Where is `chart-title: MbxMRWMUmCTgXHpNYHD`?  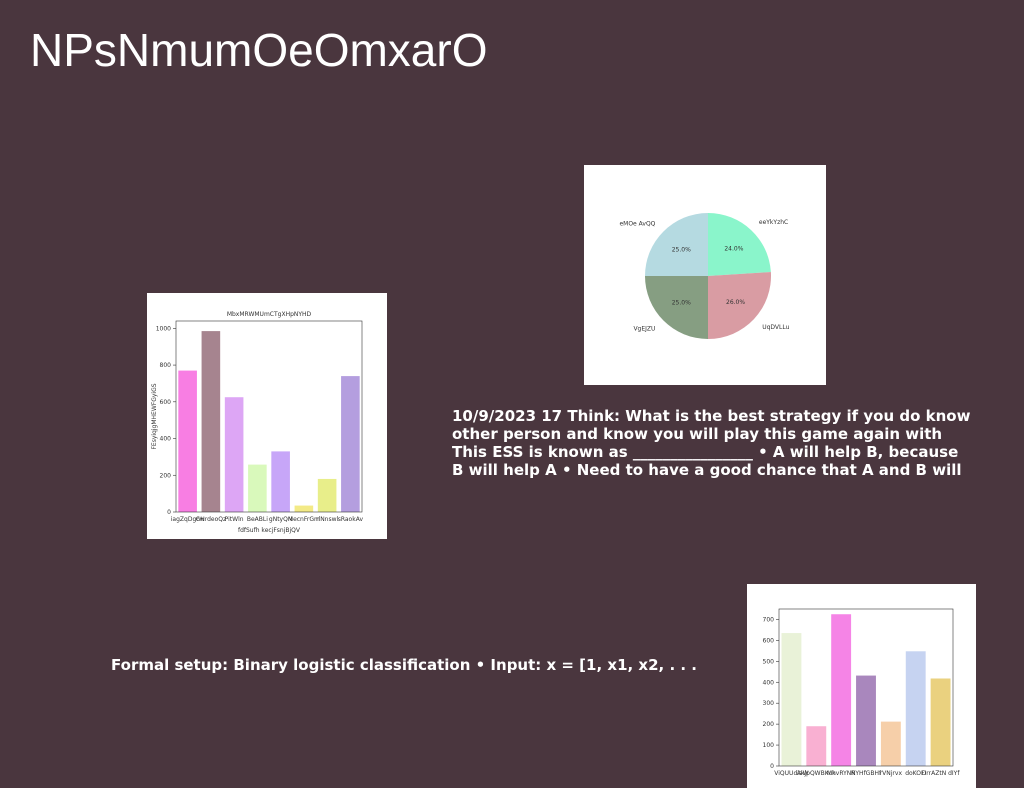
chart-title: MbxMRWMUmCTgXHpNYHD is located at coordinates (269, 314).